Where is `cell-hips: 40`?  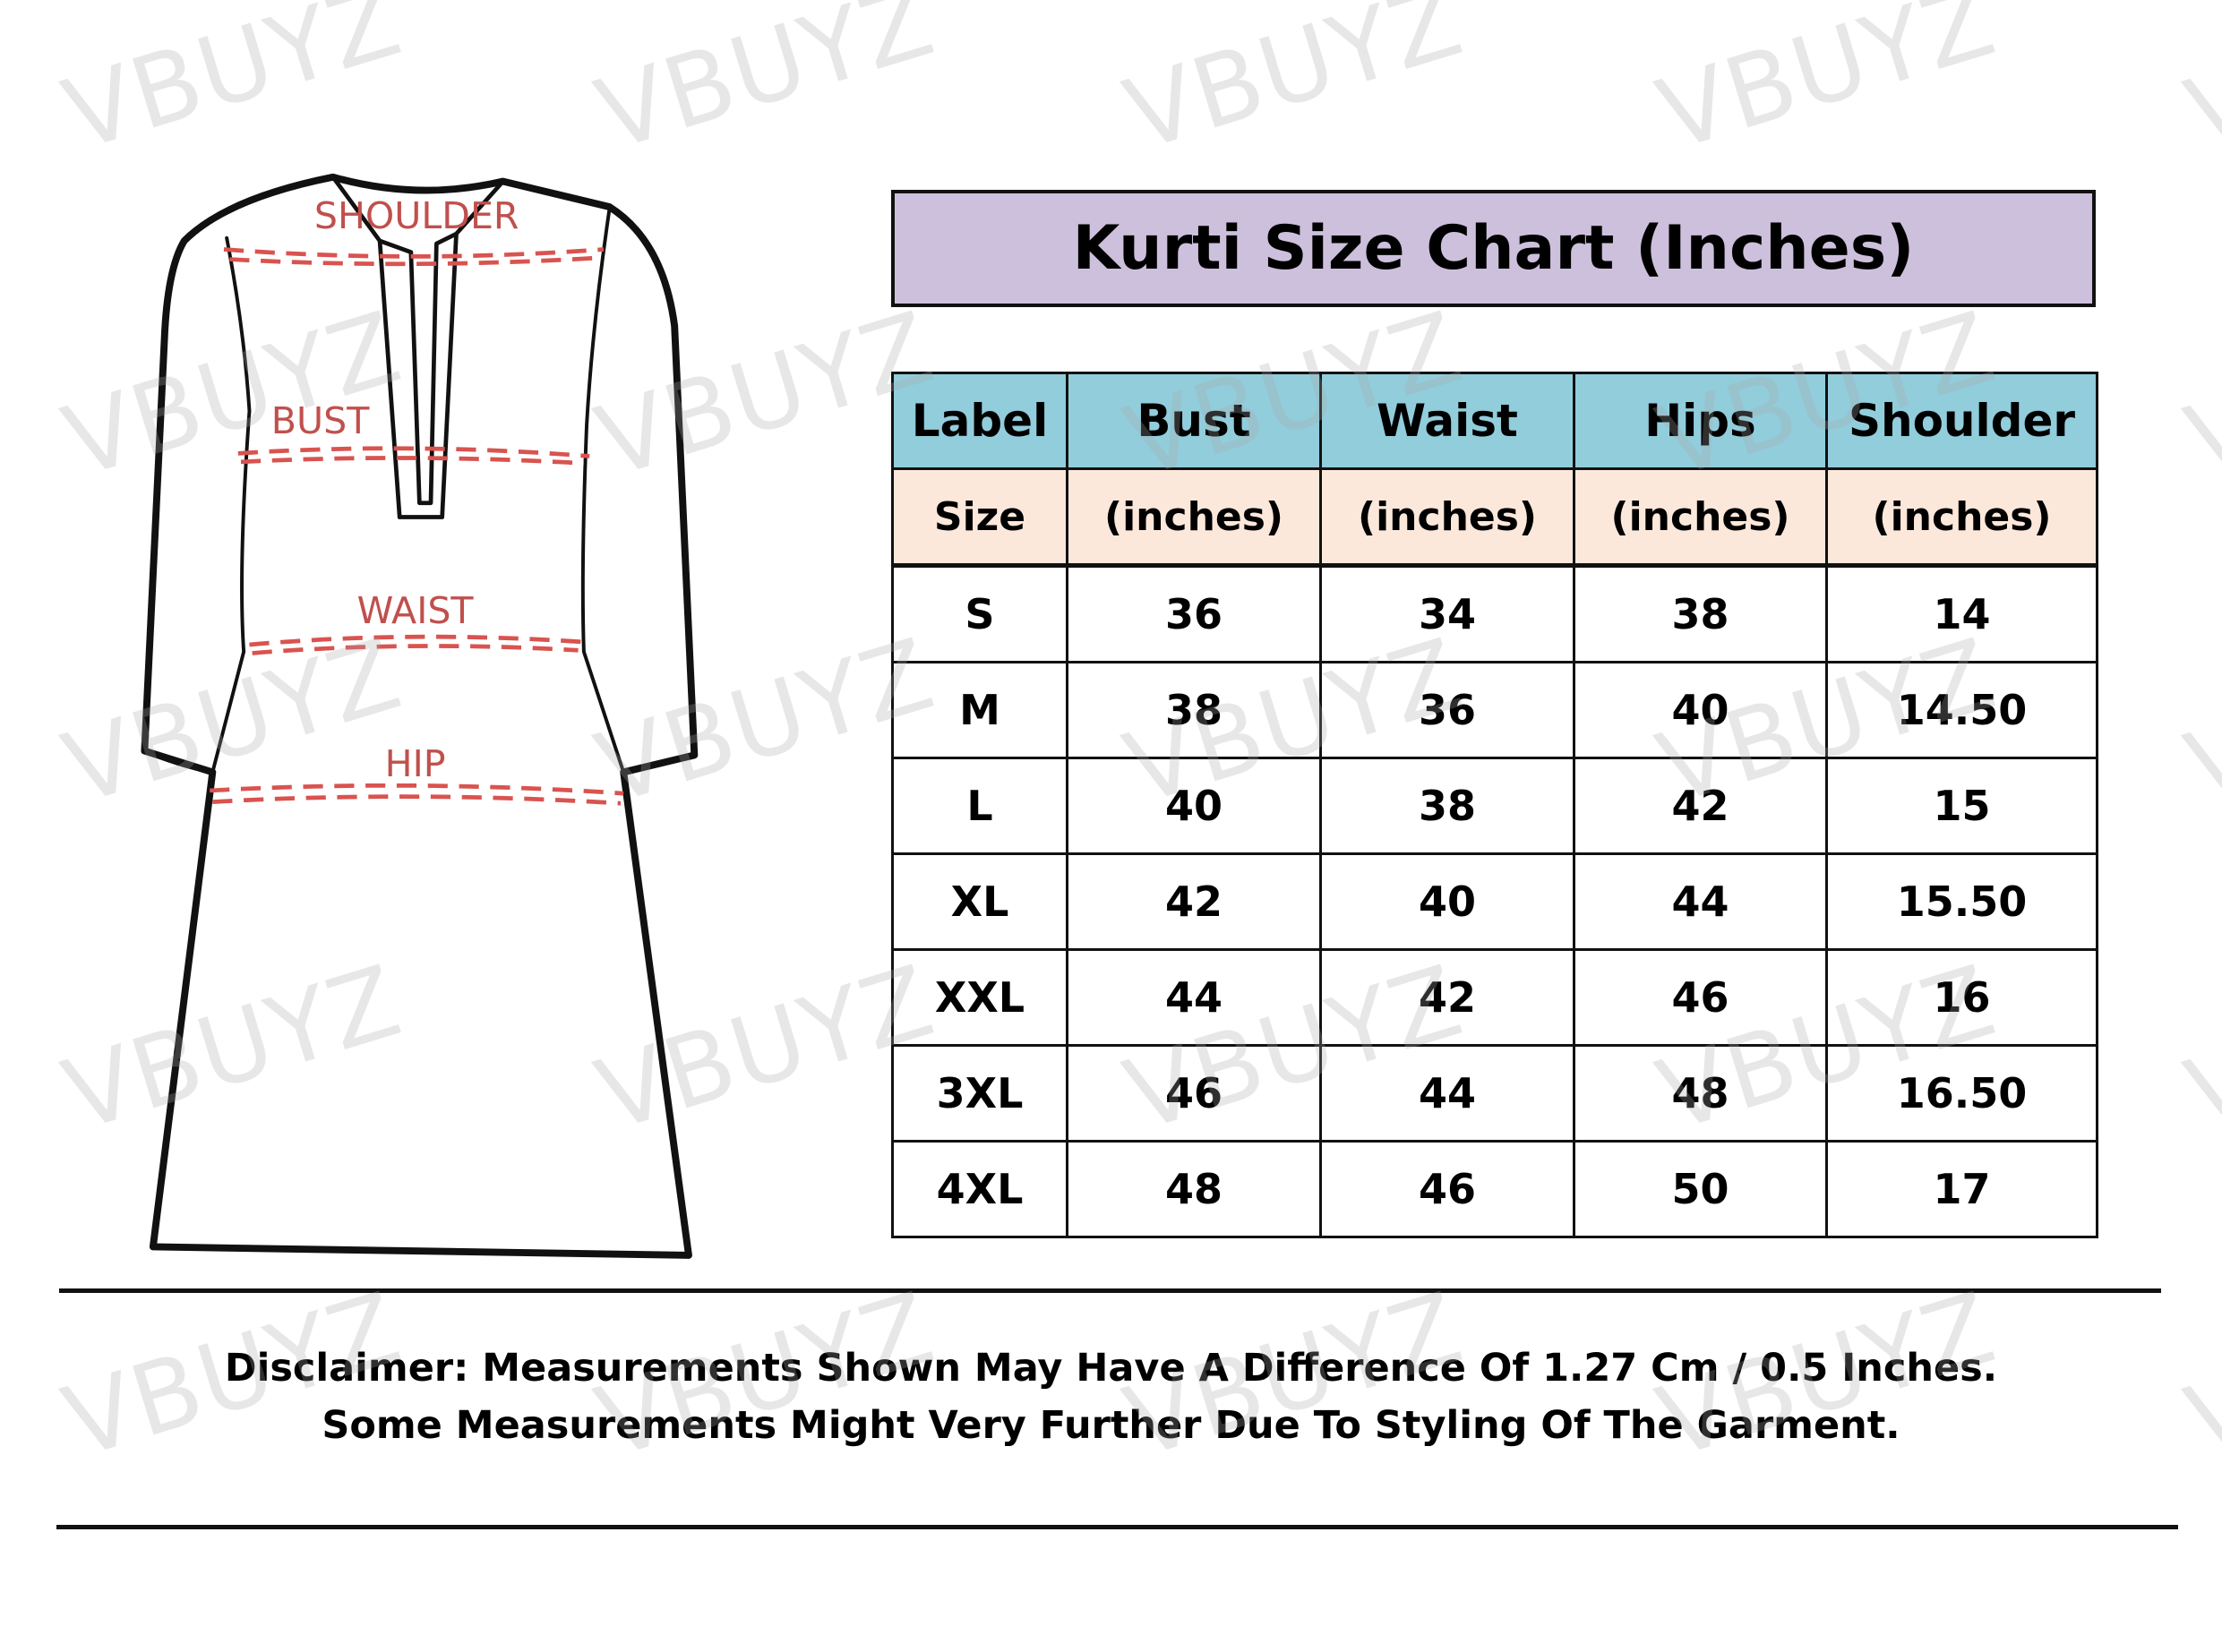
cell-hips: 40 is located at coordinates (1700, 710).